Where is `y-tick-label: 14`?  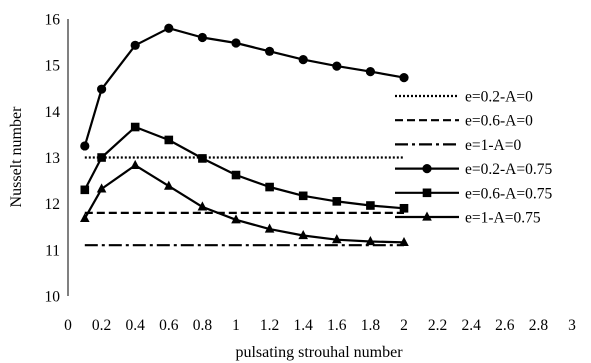
y-tick-label: 14 is located at coordinates (53, 112).